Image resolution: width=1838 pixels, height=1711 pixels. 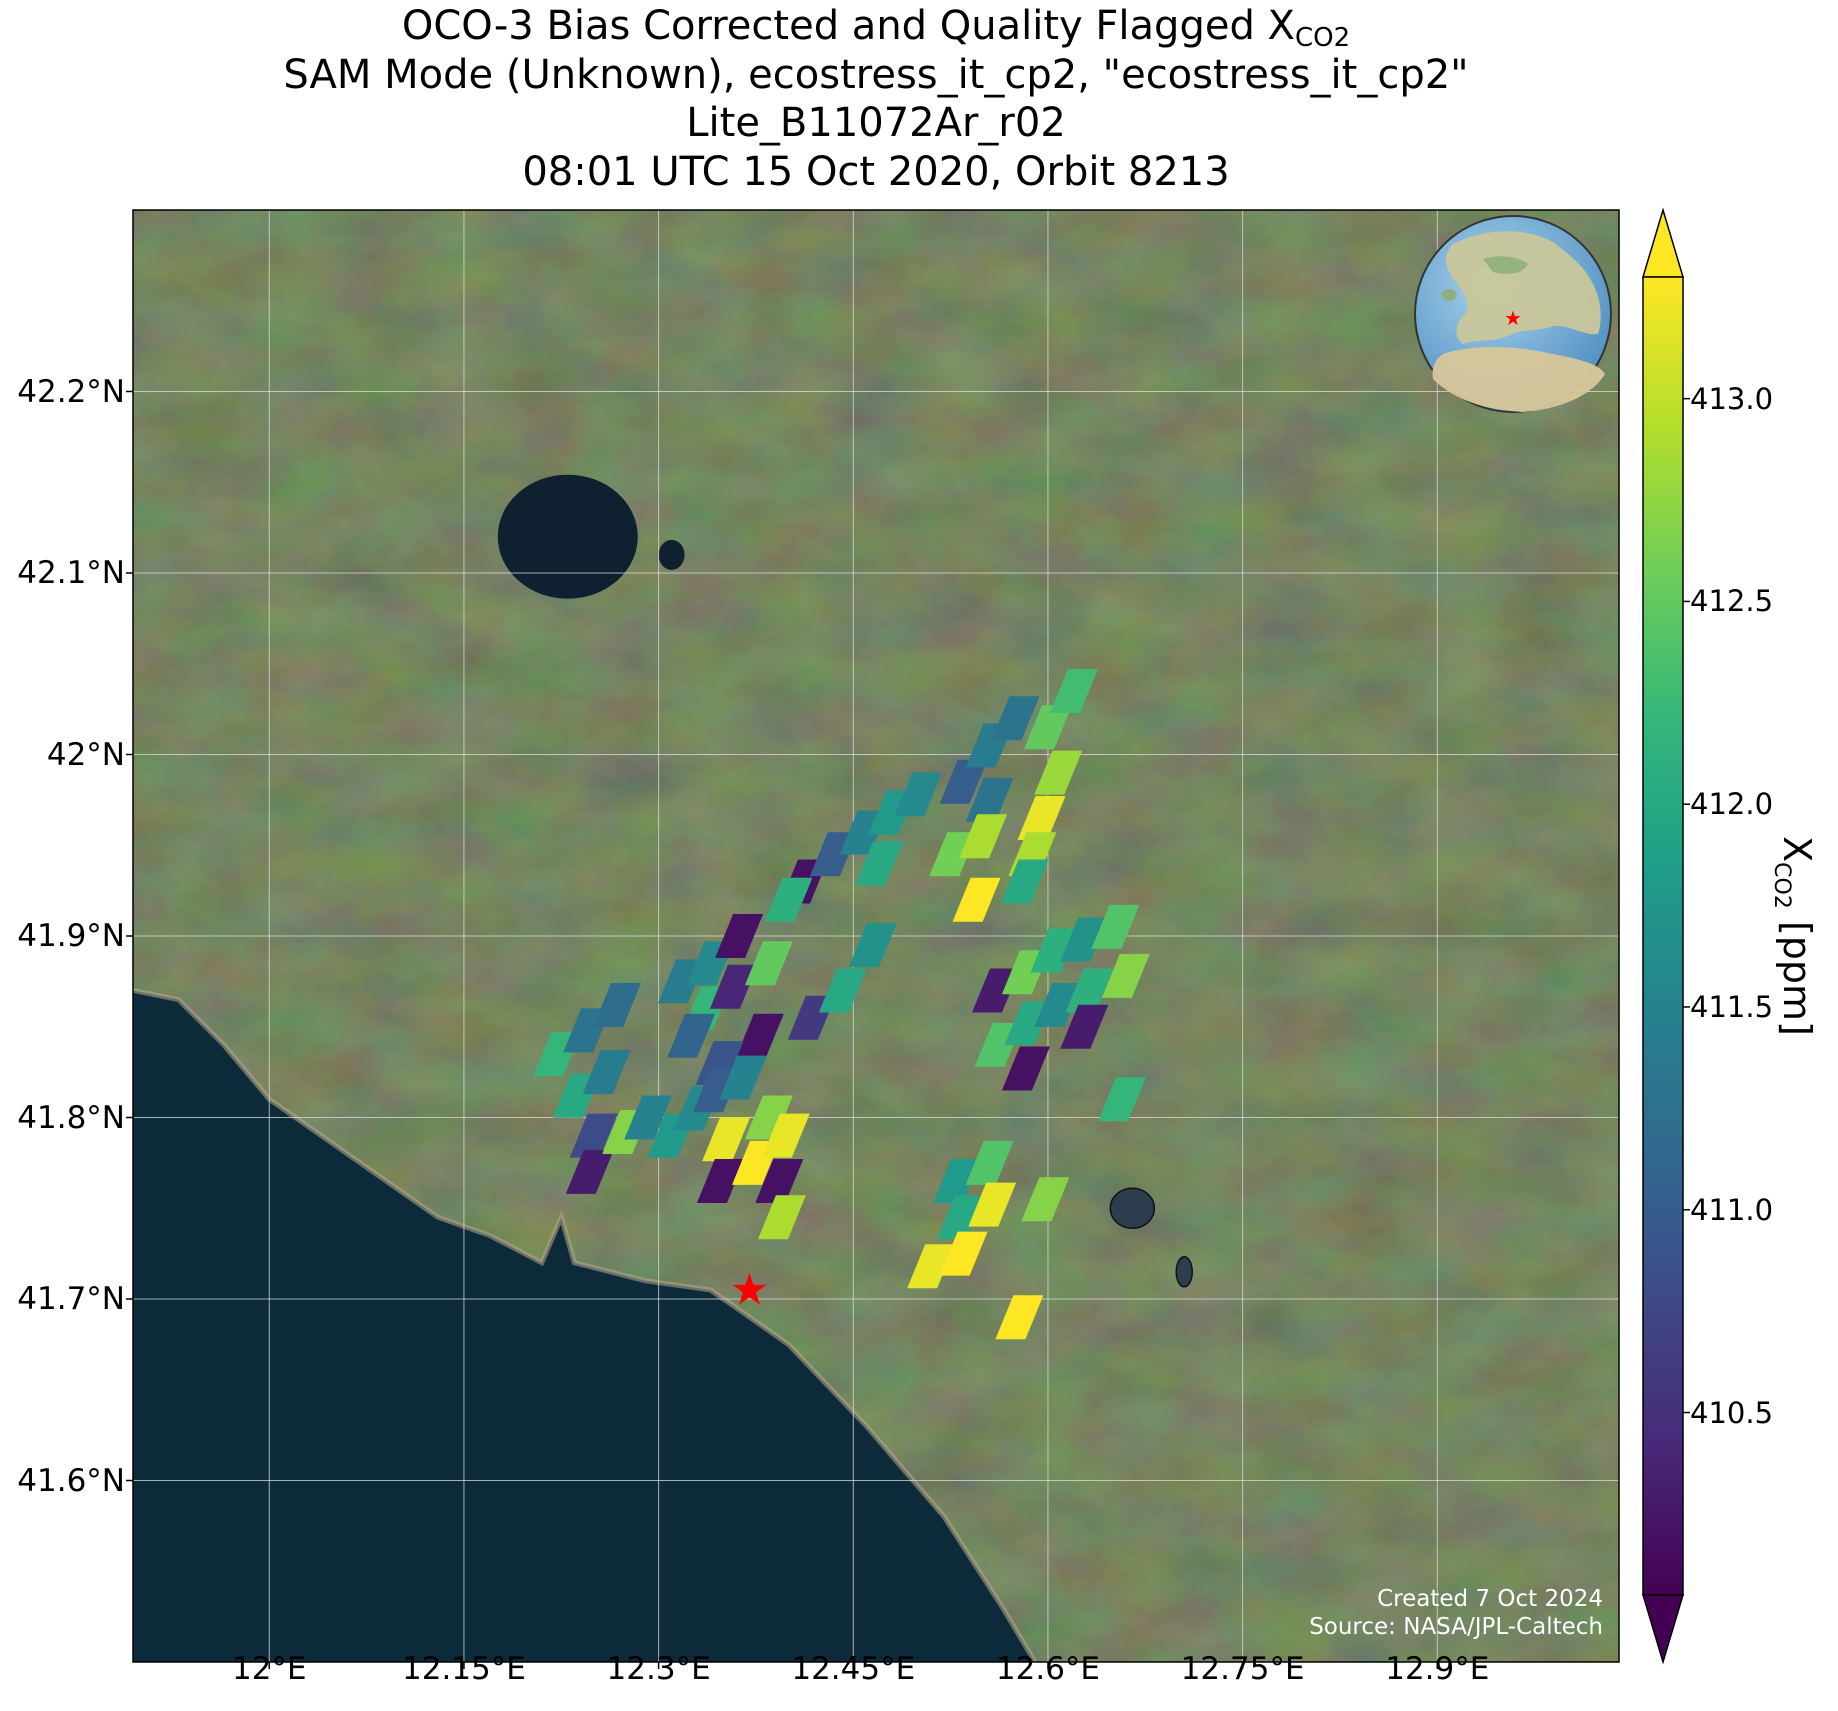 I want to click on inset-globe, so click(x=1513, y=314).